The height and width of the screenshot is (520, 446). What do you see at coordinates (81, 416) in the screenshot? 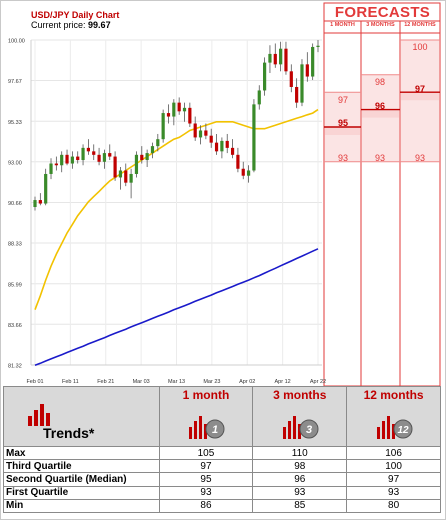
I see `trends-title-cell: Trends*` at bounding box center [81, 416].